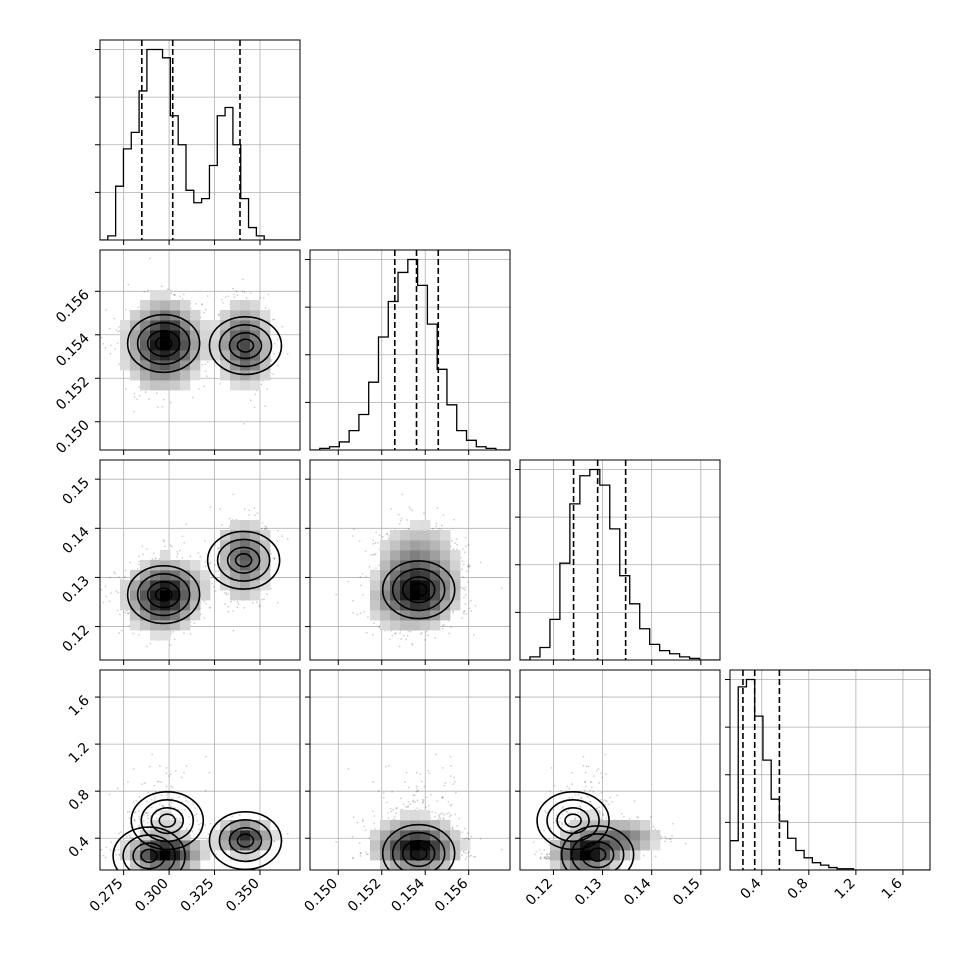  Describe the element at coordinates (73, 307) in the screenshot. I see `y-tick-label: 0.156` at that location.